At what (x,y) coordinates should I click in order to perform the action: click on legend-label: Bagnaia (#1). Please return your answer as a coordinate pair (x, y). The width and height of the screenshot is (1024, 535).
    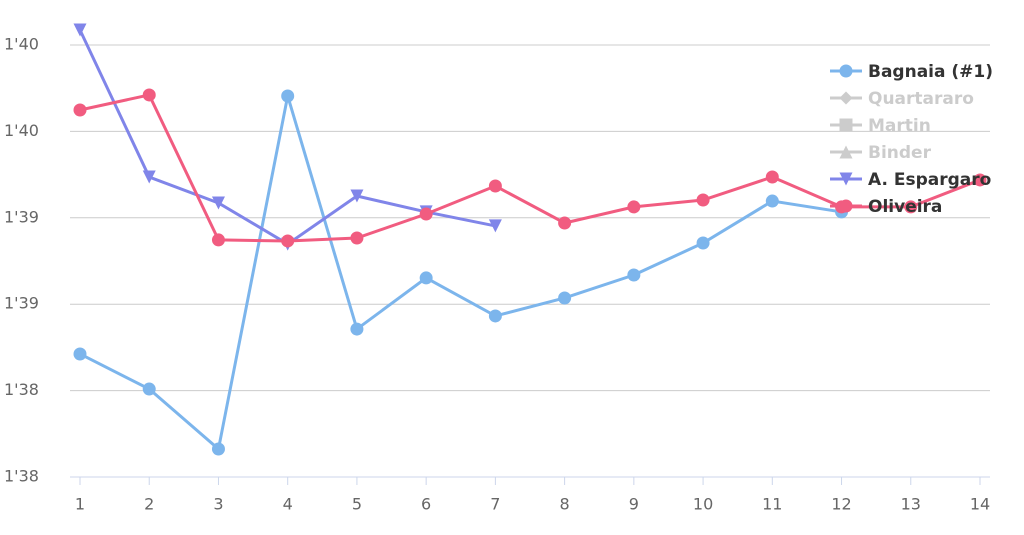
    Looking at the image, I should click on (930, 72).